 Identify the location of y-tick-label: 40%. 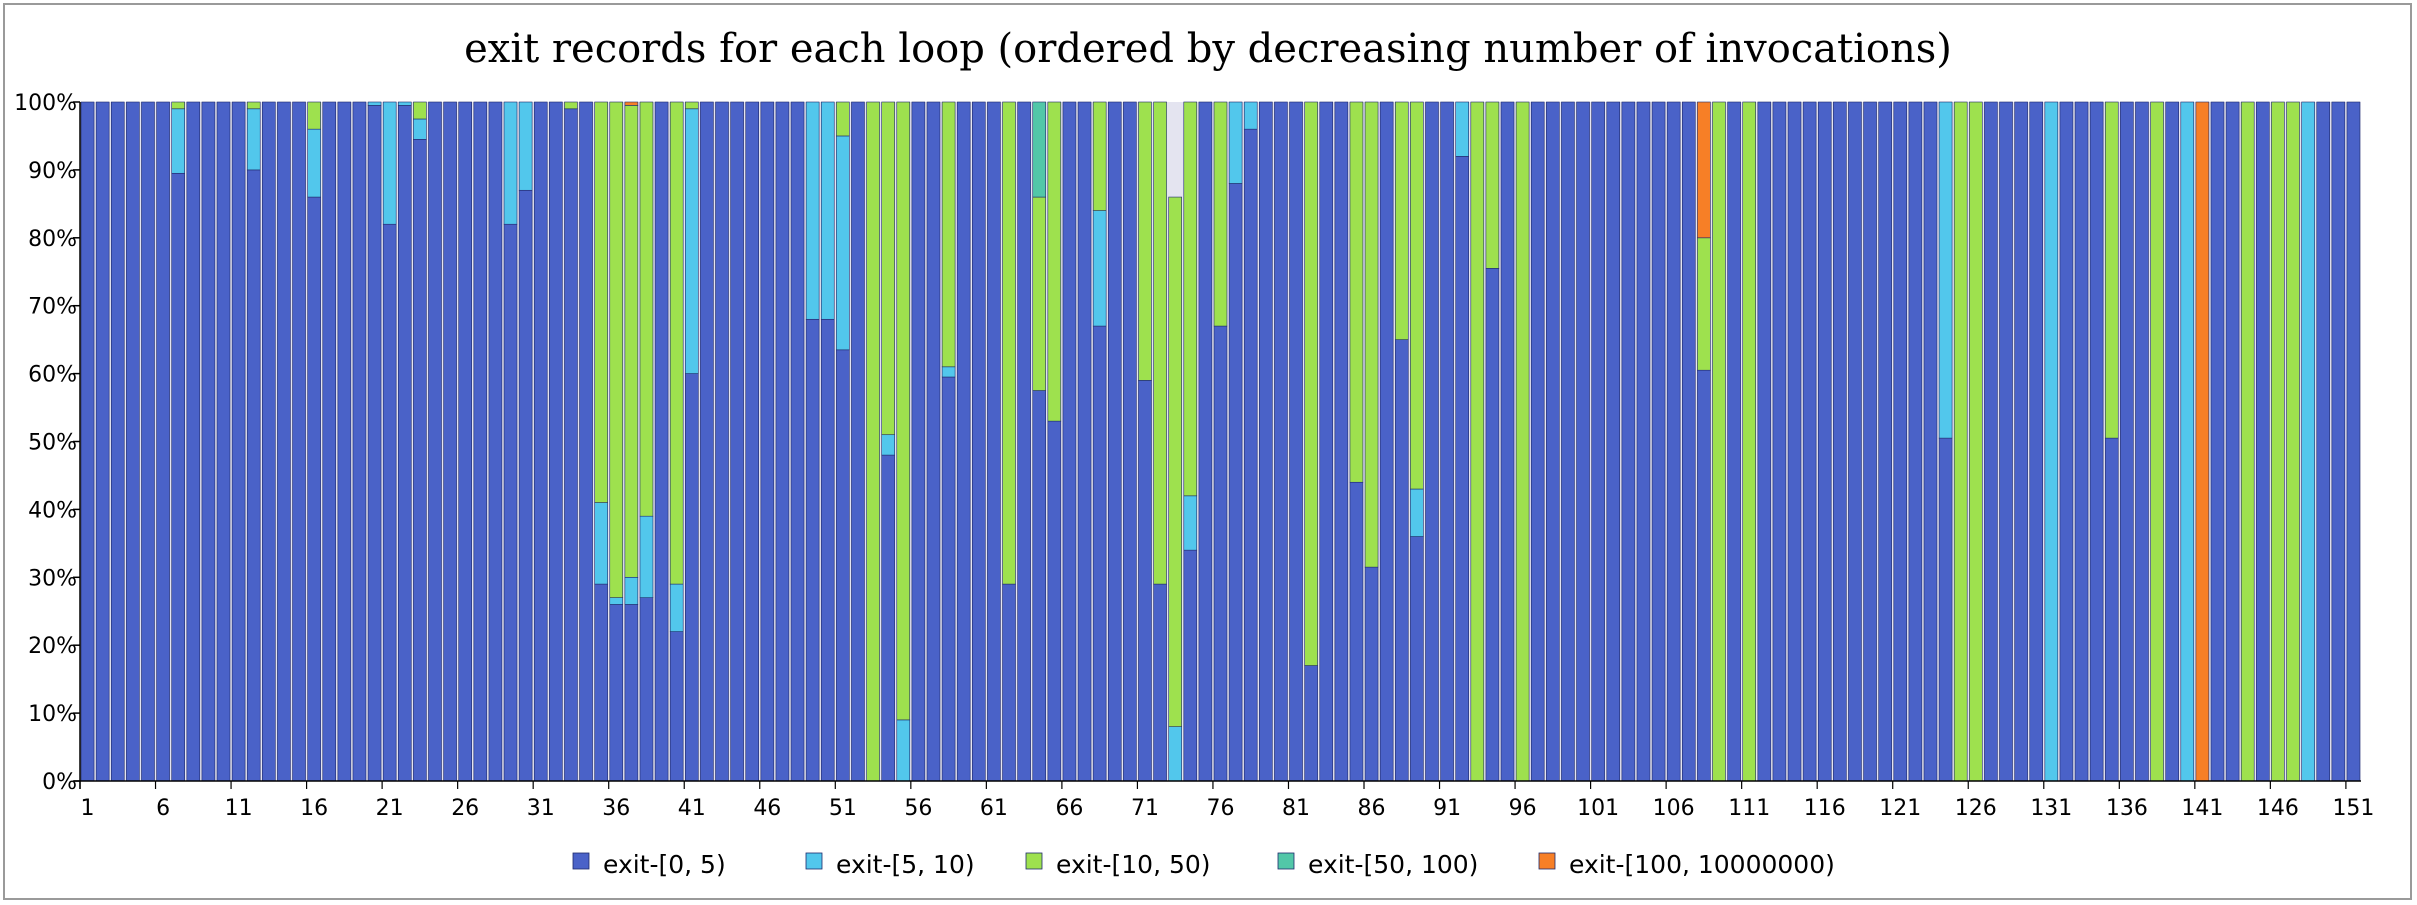
(52, 510).